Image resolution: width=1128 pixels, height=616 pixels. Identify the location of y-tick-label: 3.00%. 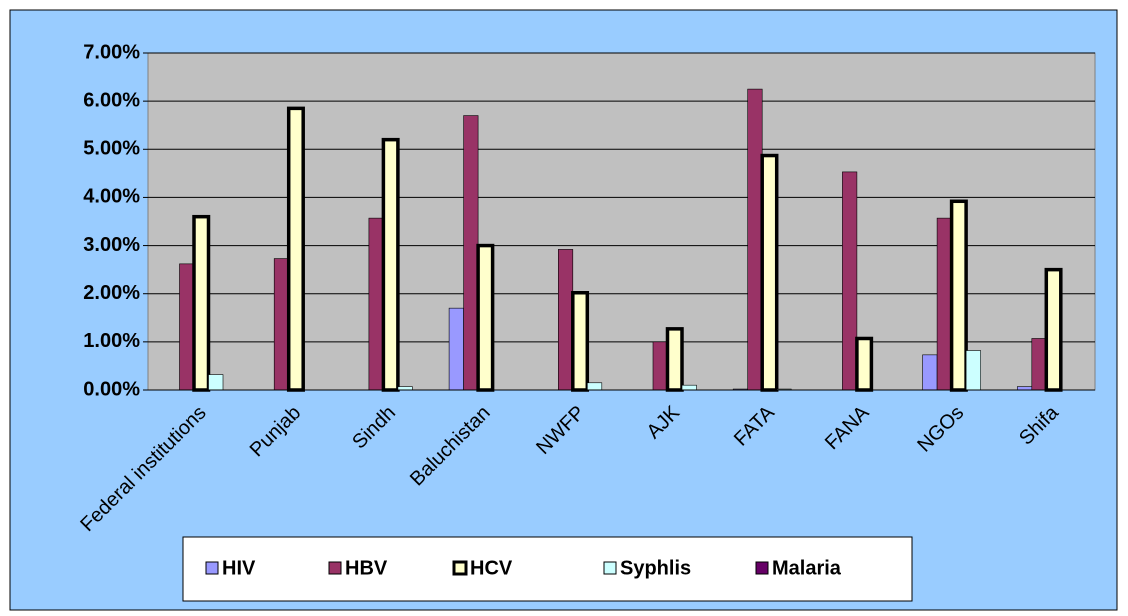
(111, 245).